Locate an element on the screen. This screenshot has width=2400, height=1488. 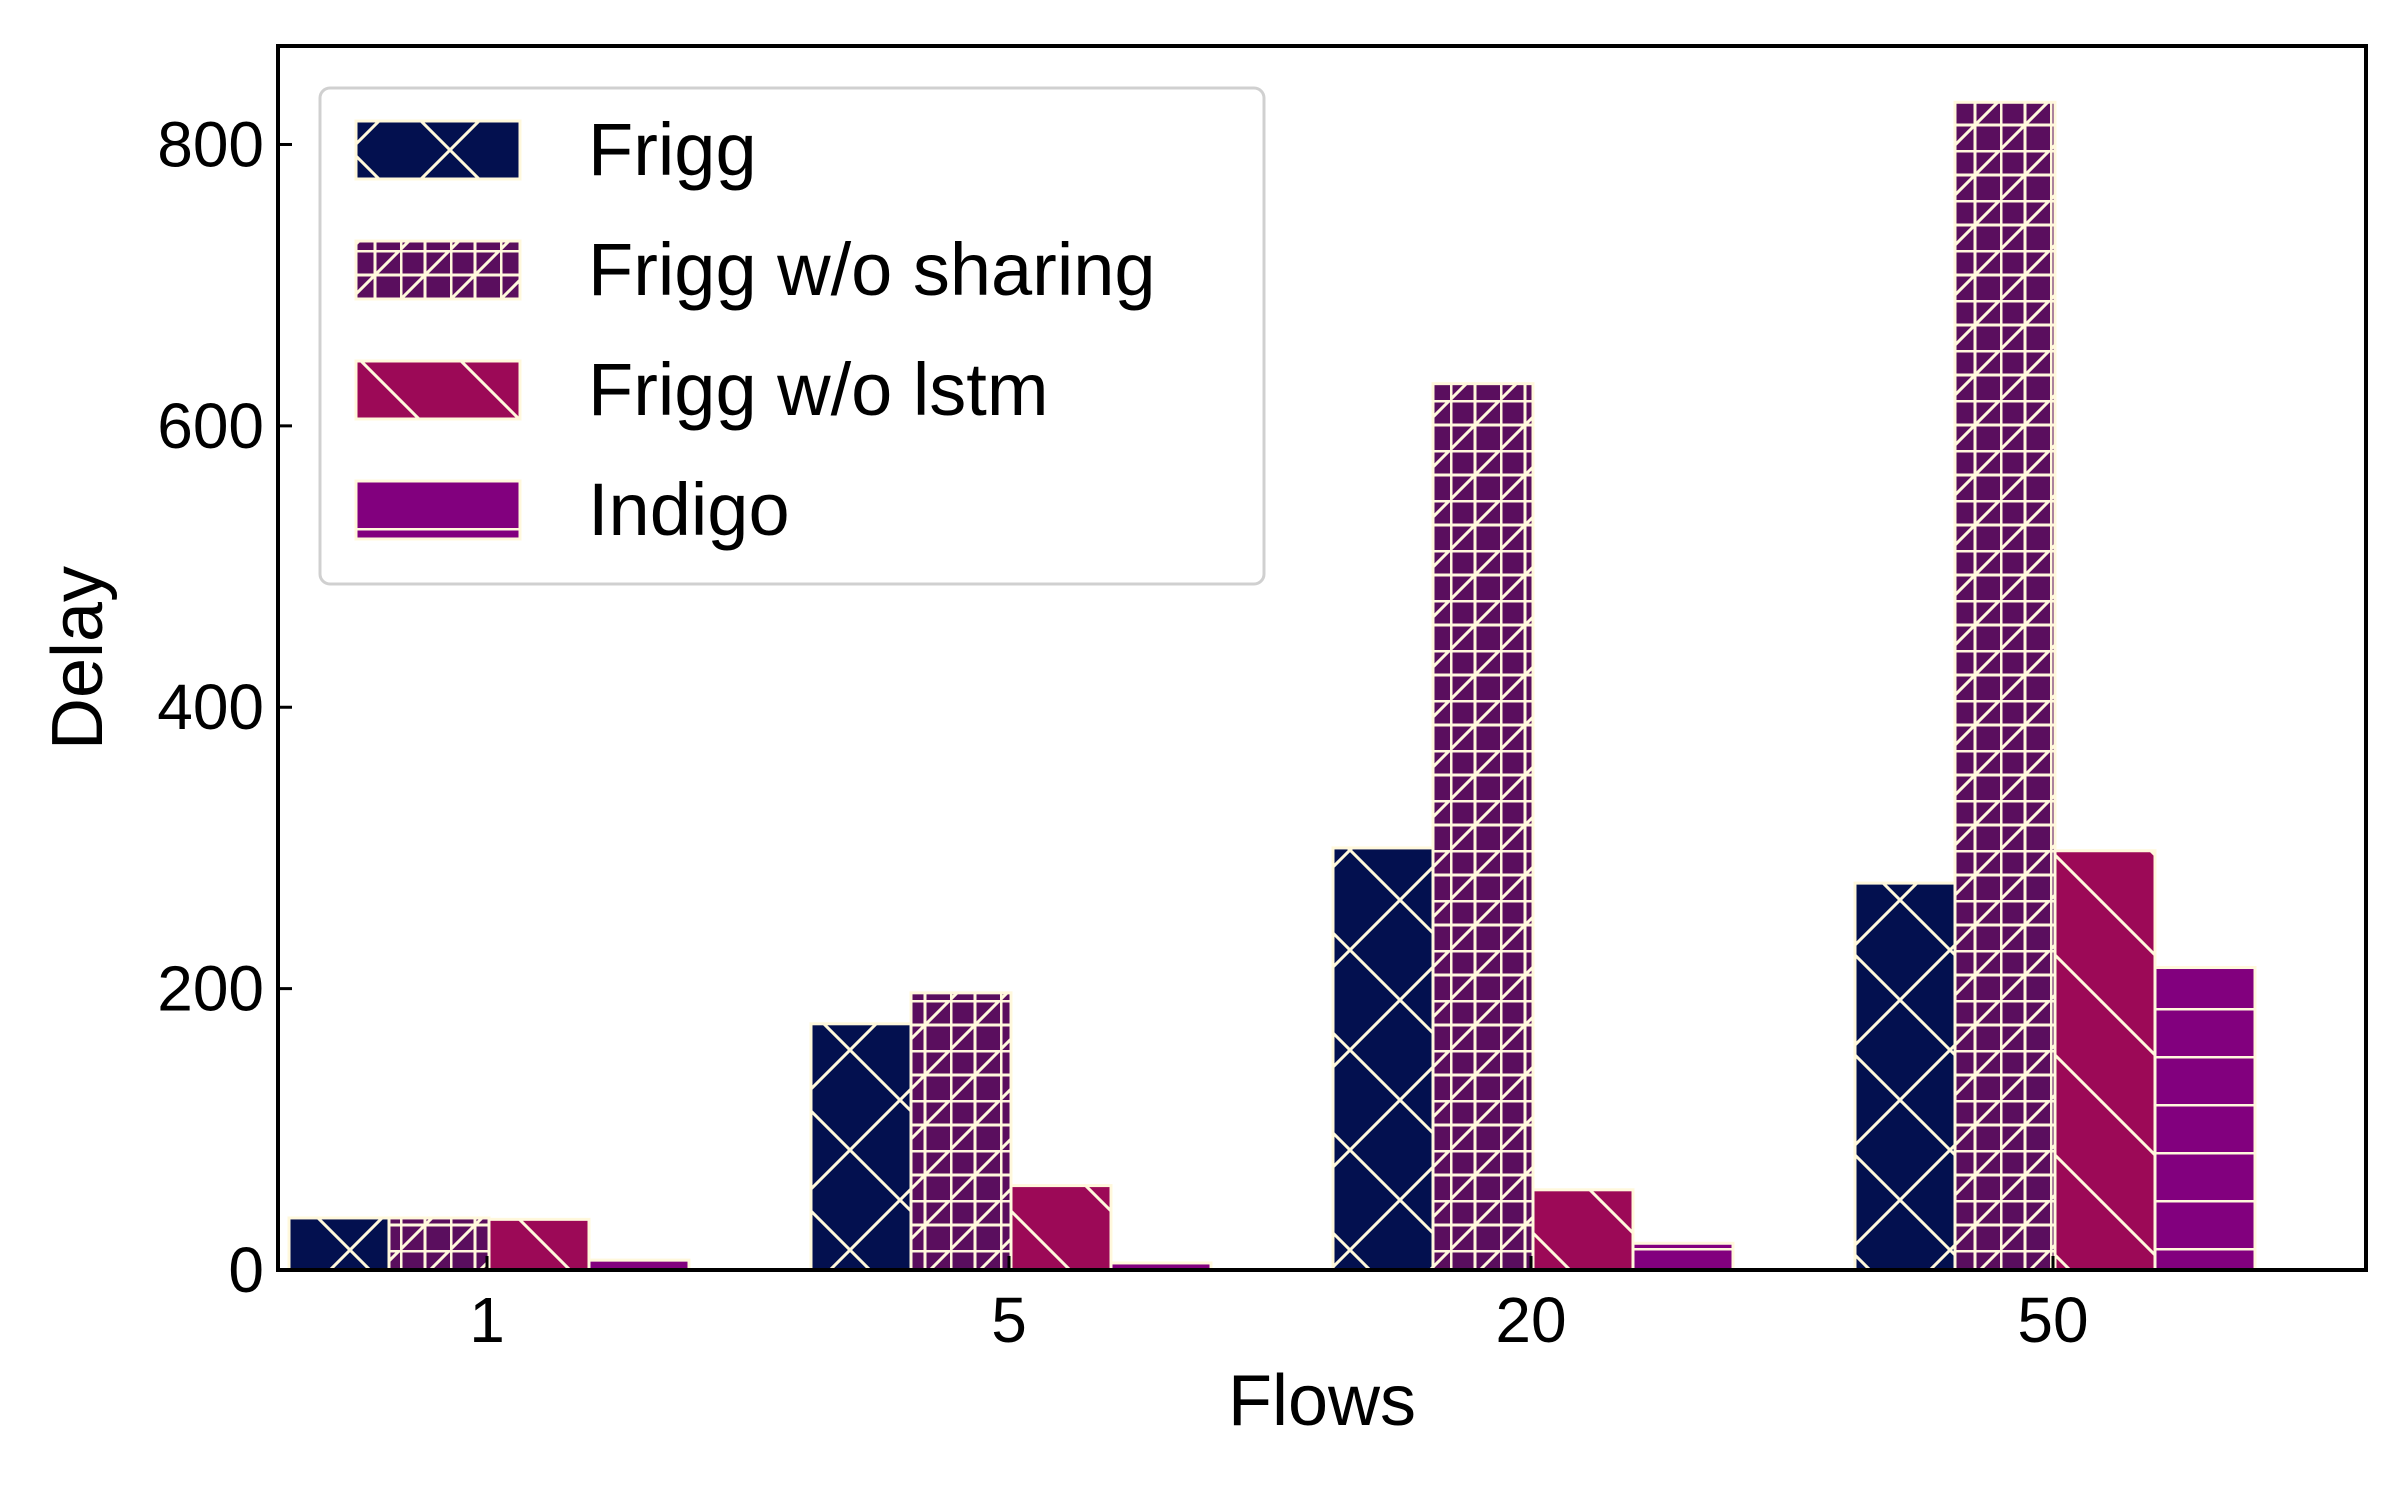
y-tick-label: 0 is located at coordinates (246, 1270).